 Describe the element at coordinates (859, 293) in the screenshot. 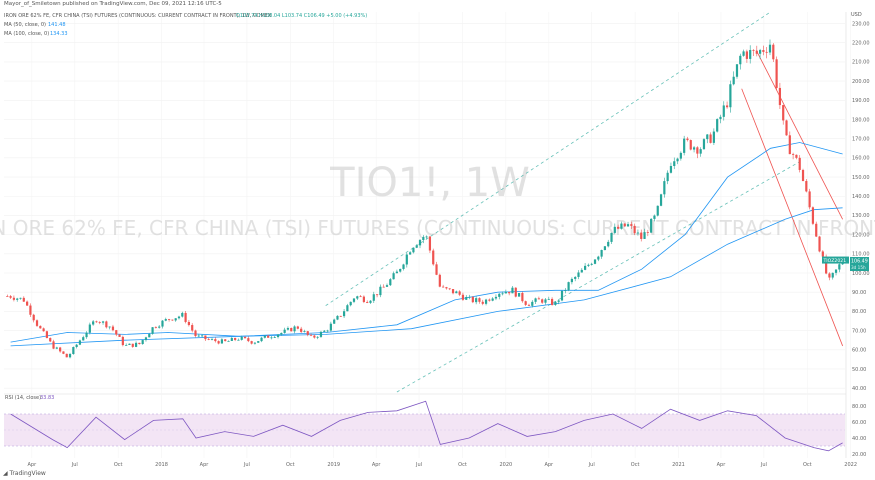

I see `price-tick-label: 90.00` at that location.